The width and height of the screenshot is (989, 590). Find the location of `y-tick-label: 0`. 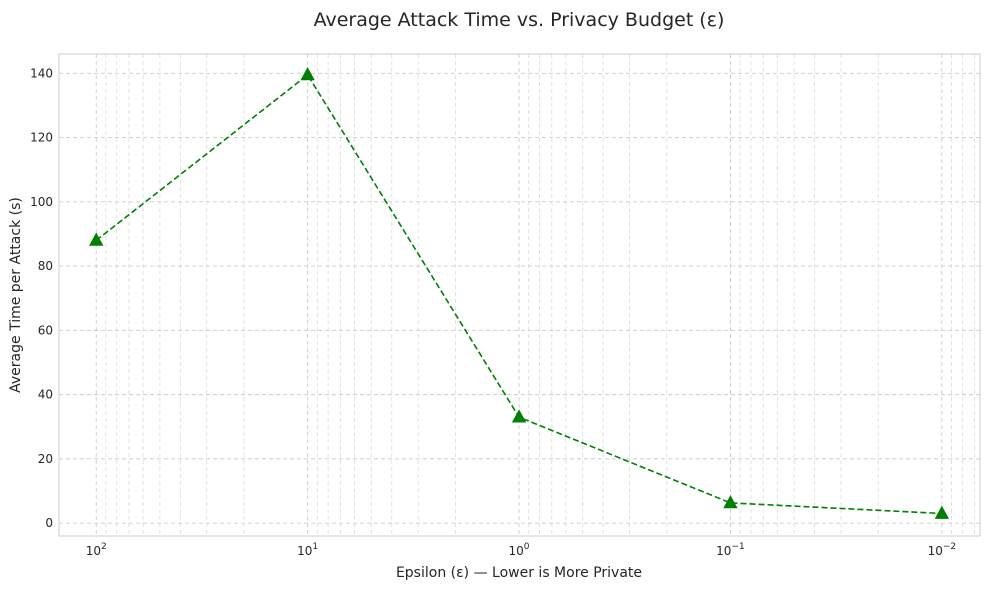

y-tick-label: 0 is located at coordinates (49, 523).